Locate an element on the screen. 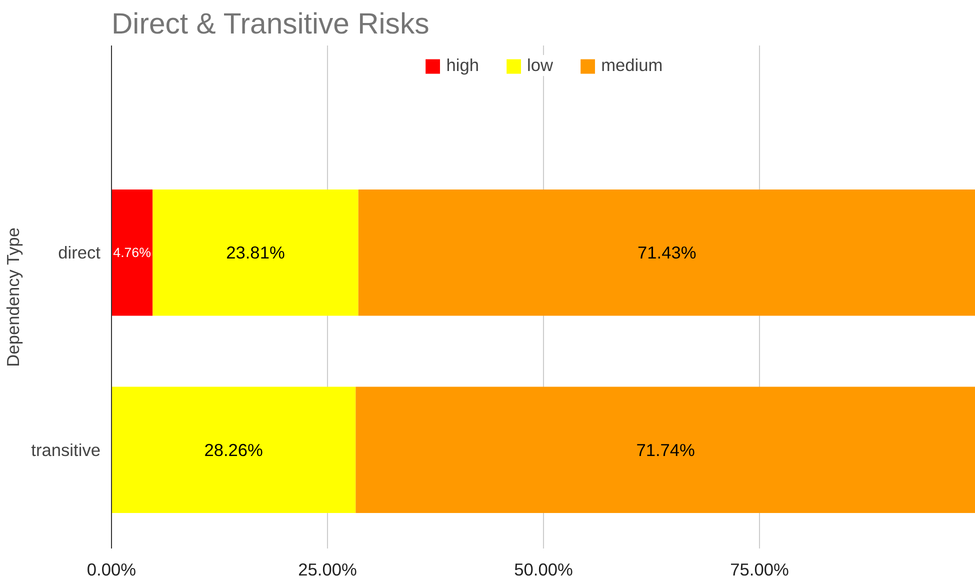 This screenshot has height=582, width=975. data-label: 4.76% is located at coordinates (132, 252).